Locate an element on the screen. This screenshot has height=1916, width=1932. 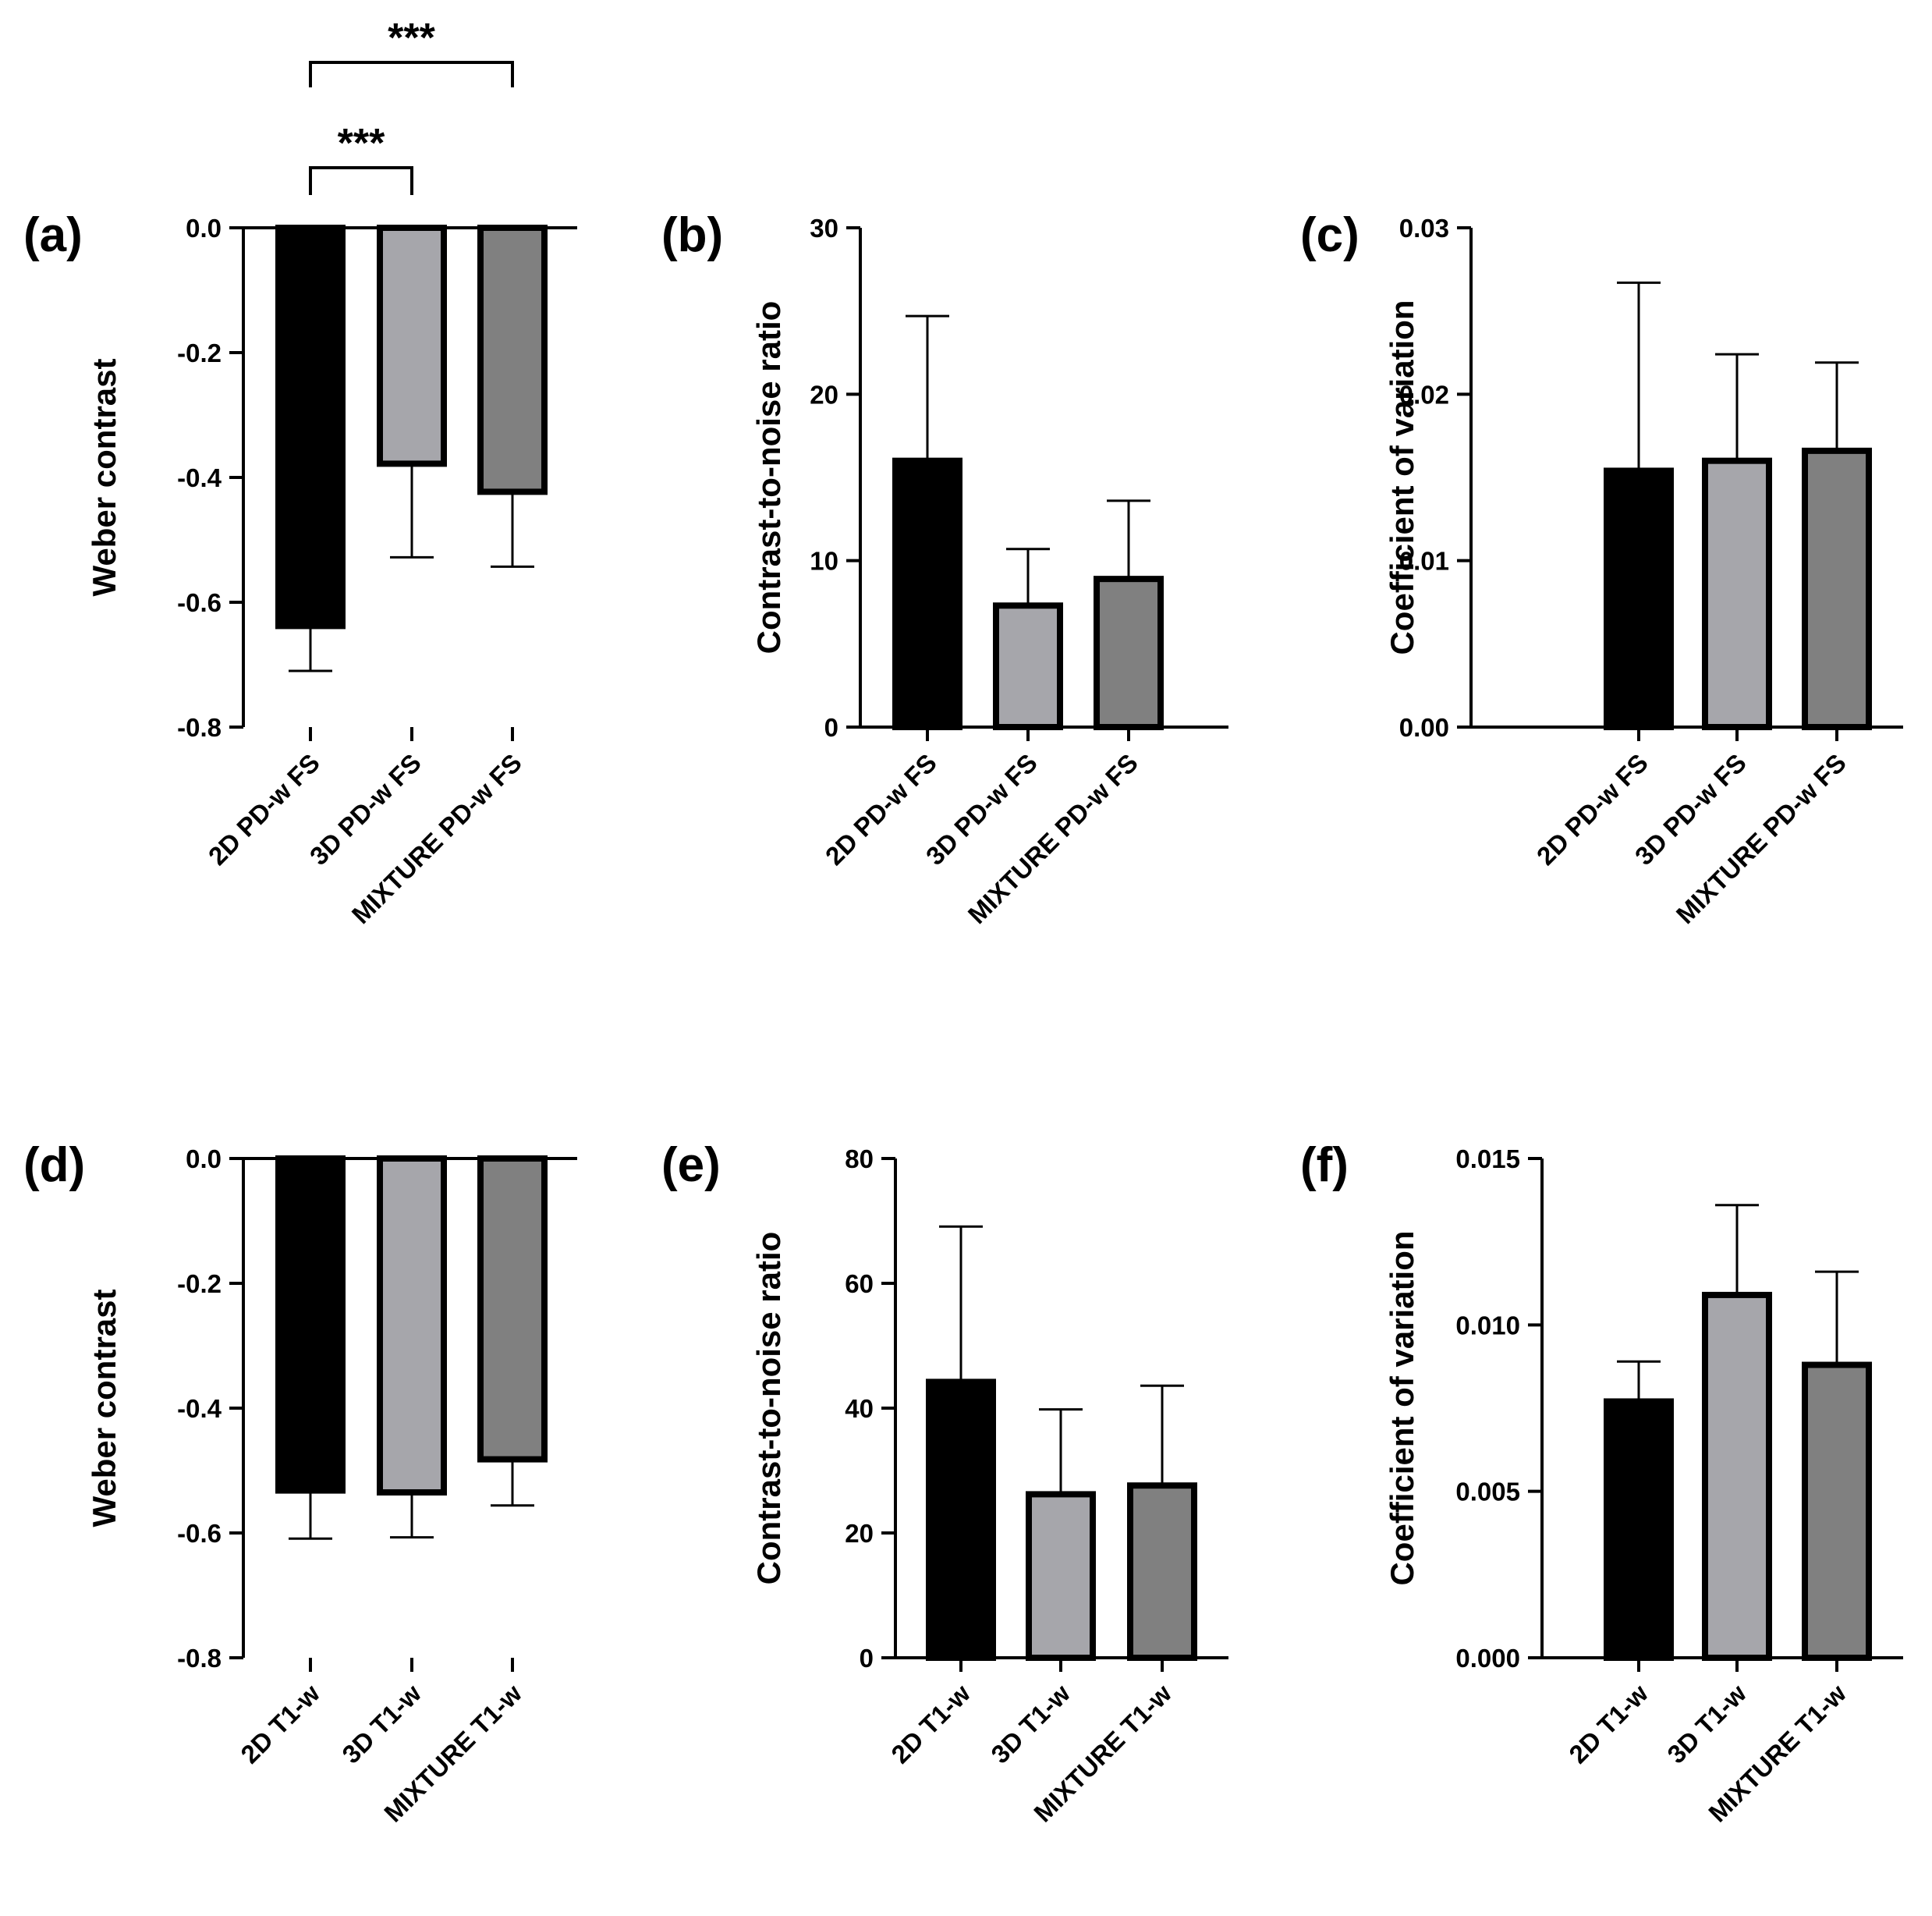
y-tick-label: 40 is located at coordinates (859, 1408).